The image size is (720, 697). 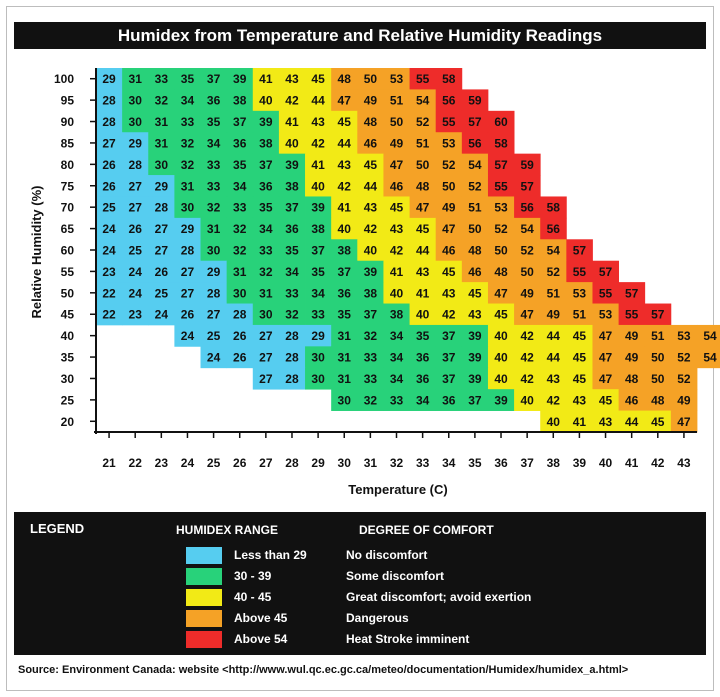 I want to click on y-tick-label: 35, so click(x=68, y=358).